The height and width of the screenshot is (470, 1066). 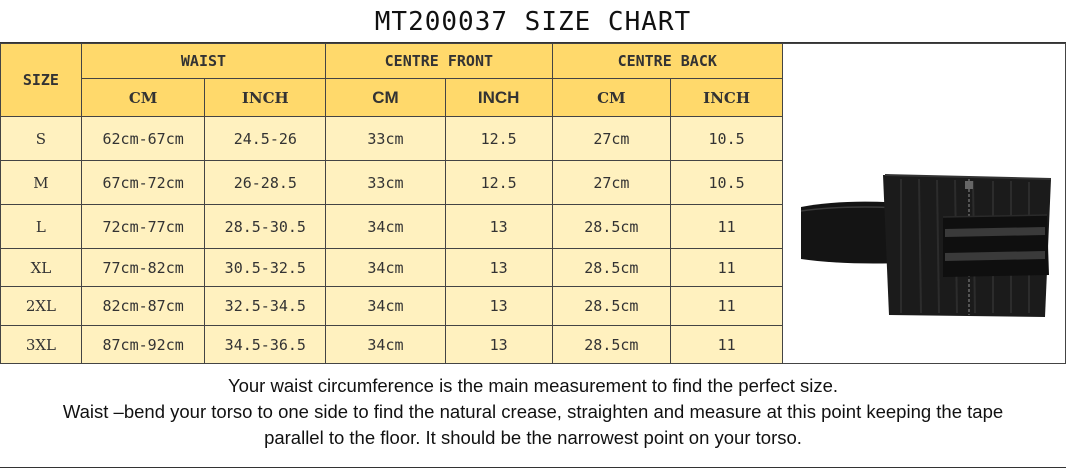 What do you see at coordinates (143, 306) in the screenshot?
I see `waist-cm-value: 82cm-87cm` at bounding box center [143, 306].